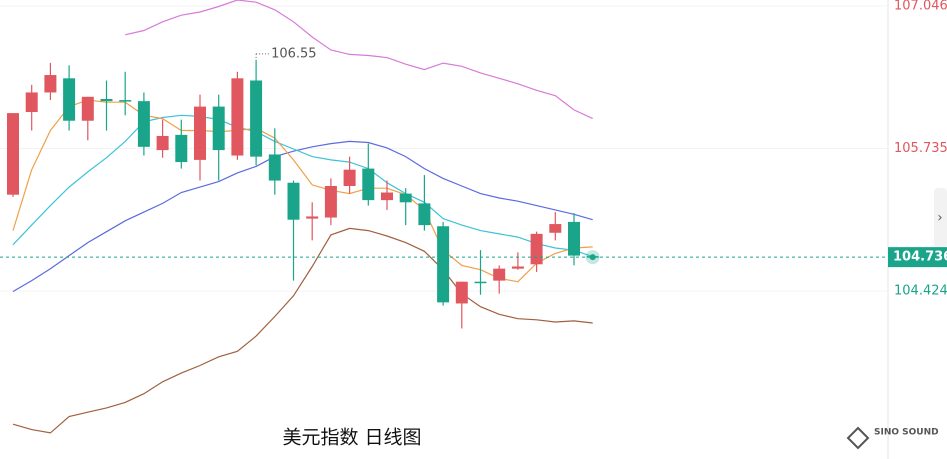 The height and width of the screenshot is (459, 947). I want to click on scroll-button: ›, so click(940, 218).